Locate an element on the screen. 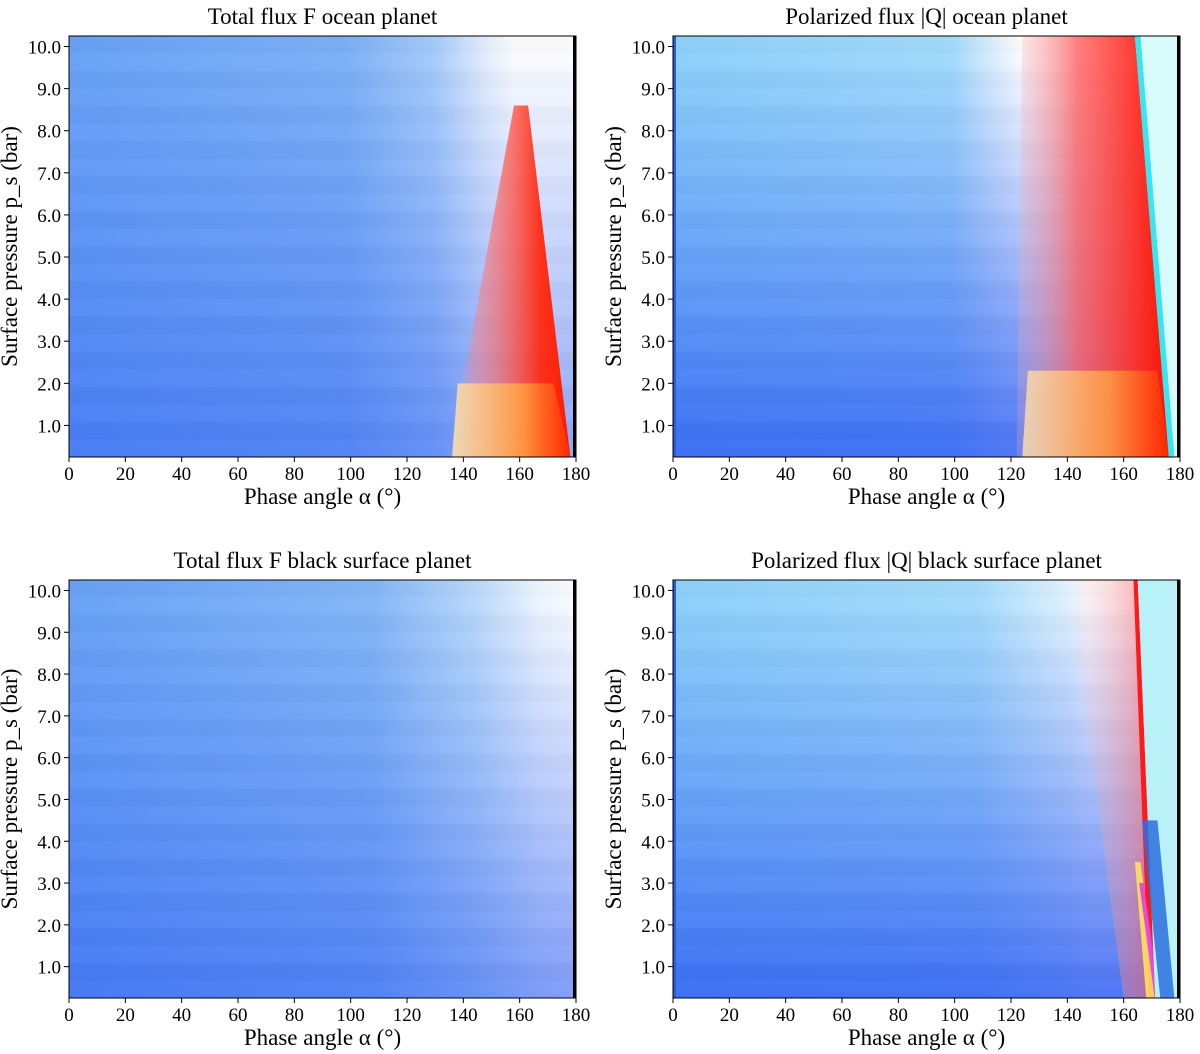  pale-cyan-region is located at coordinates (1160, 246).